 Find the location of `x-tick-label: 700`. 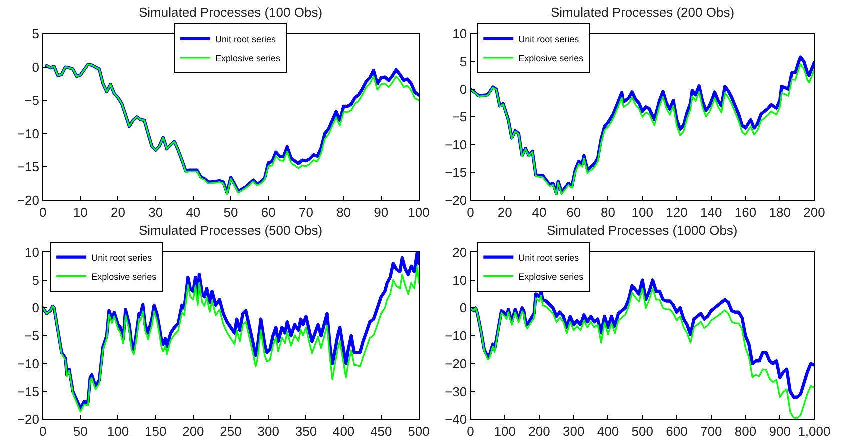

x-tick-label: 700 is located at coordinates (711, 432).